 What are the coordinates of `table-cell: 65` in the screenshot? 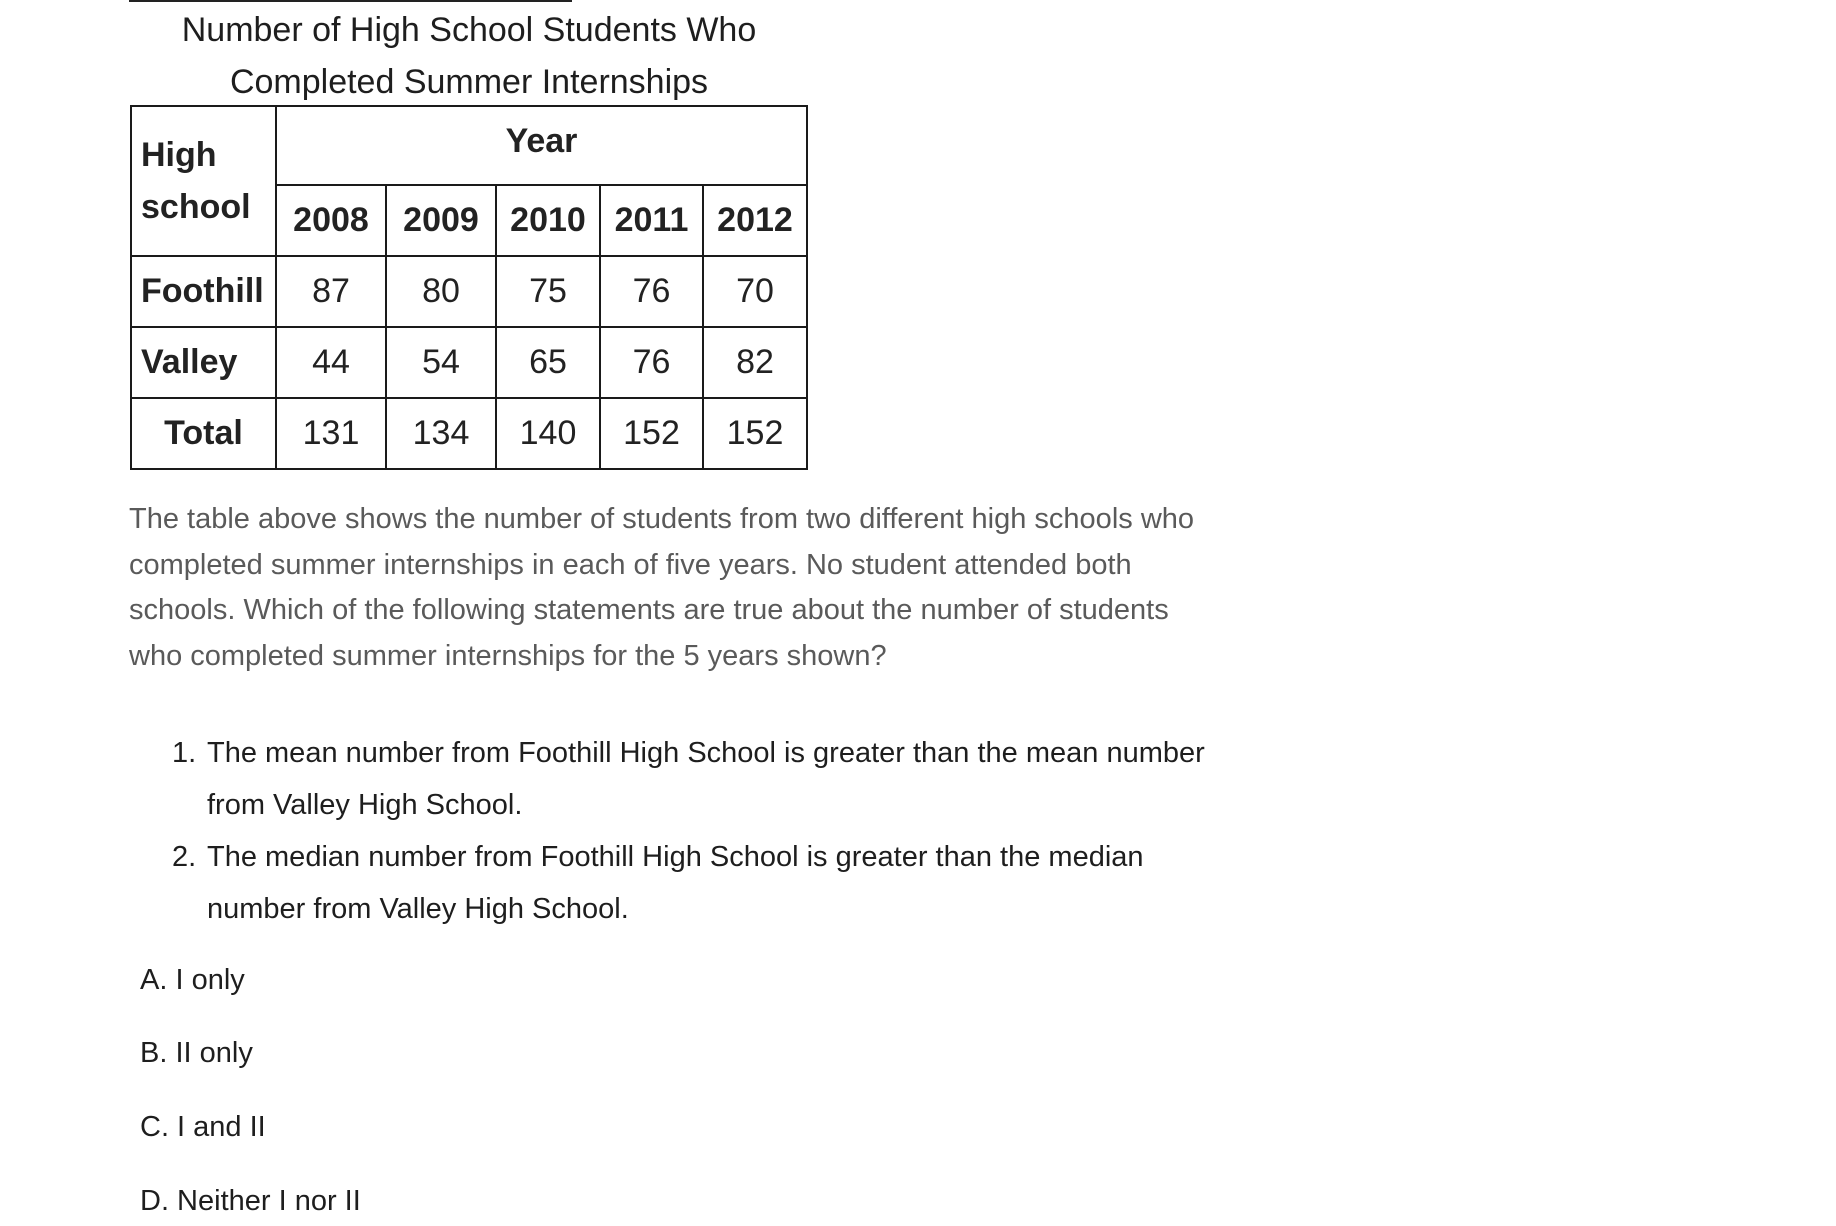 It's located at (548, 362).